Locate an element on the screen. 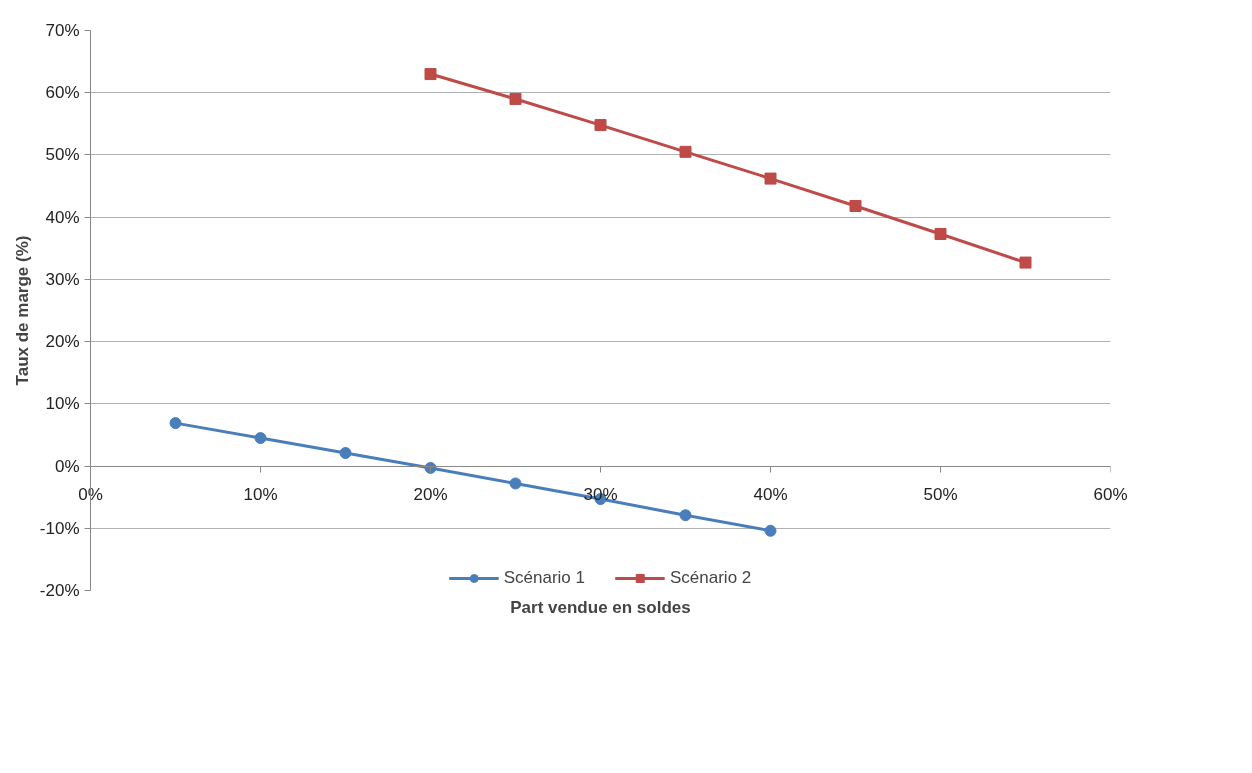  y-tick-label: 30% is located at coordinates (62, 279).